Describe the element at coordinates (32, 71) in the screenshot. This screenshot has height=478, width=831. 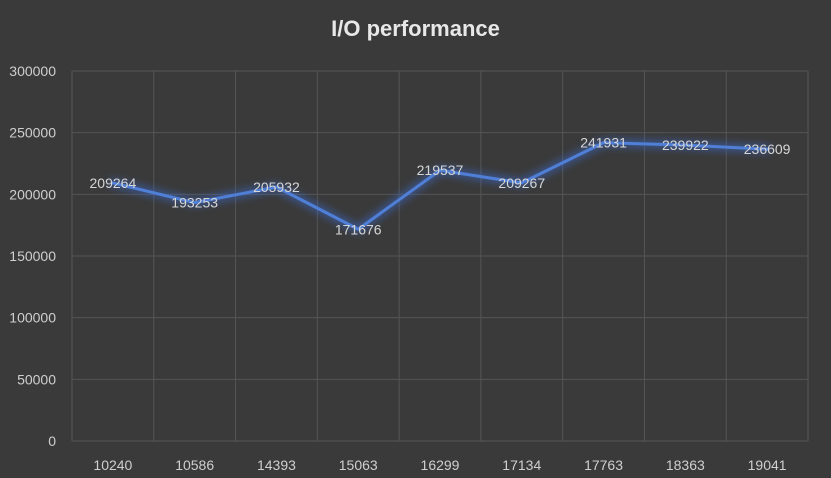
I see `y-tick-label: 300000` at that location.